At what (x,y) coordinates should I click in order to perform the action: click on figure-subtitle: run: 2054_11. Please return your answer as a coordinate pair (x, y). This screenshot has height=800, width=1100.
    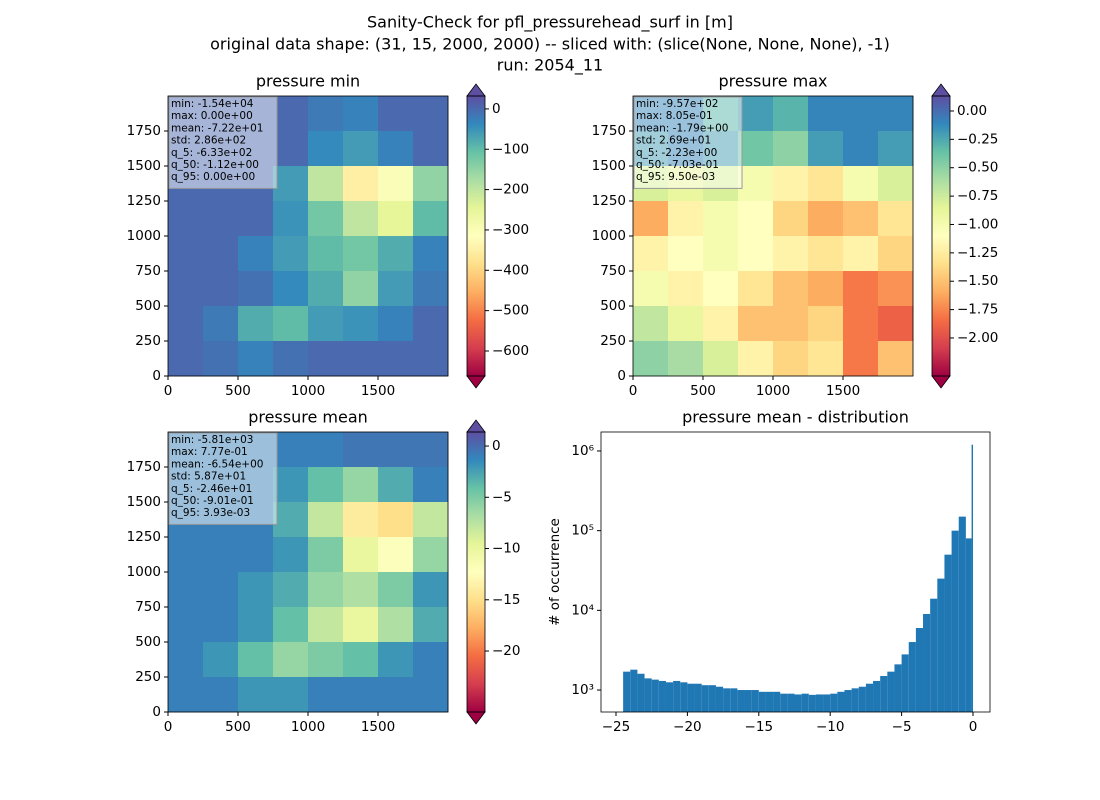
    Looking at the image, I should click on (550, 66).